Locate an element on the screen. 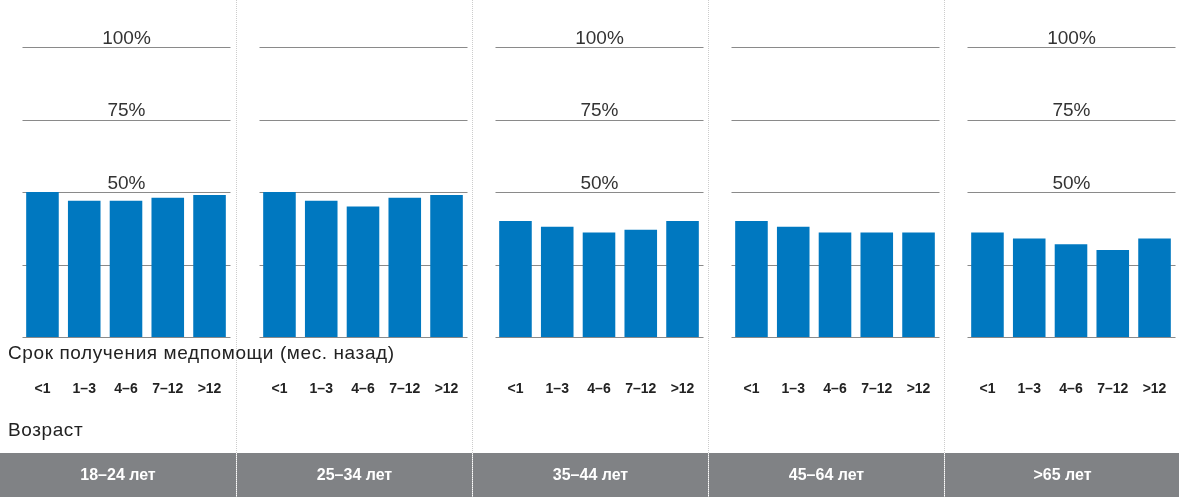 The image size is (1179, 497). text: Срок получения медпомощи (мес. назад) is located at coordinates (201, 353).